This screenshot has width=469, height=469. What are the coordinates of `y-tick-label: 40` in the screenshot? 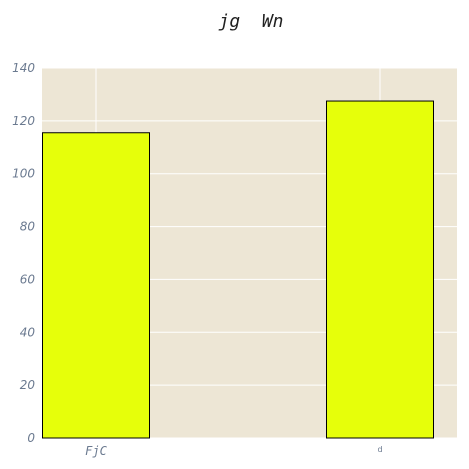 It's located at (28, 332).